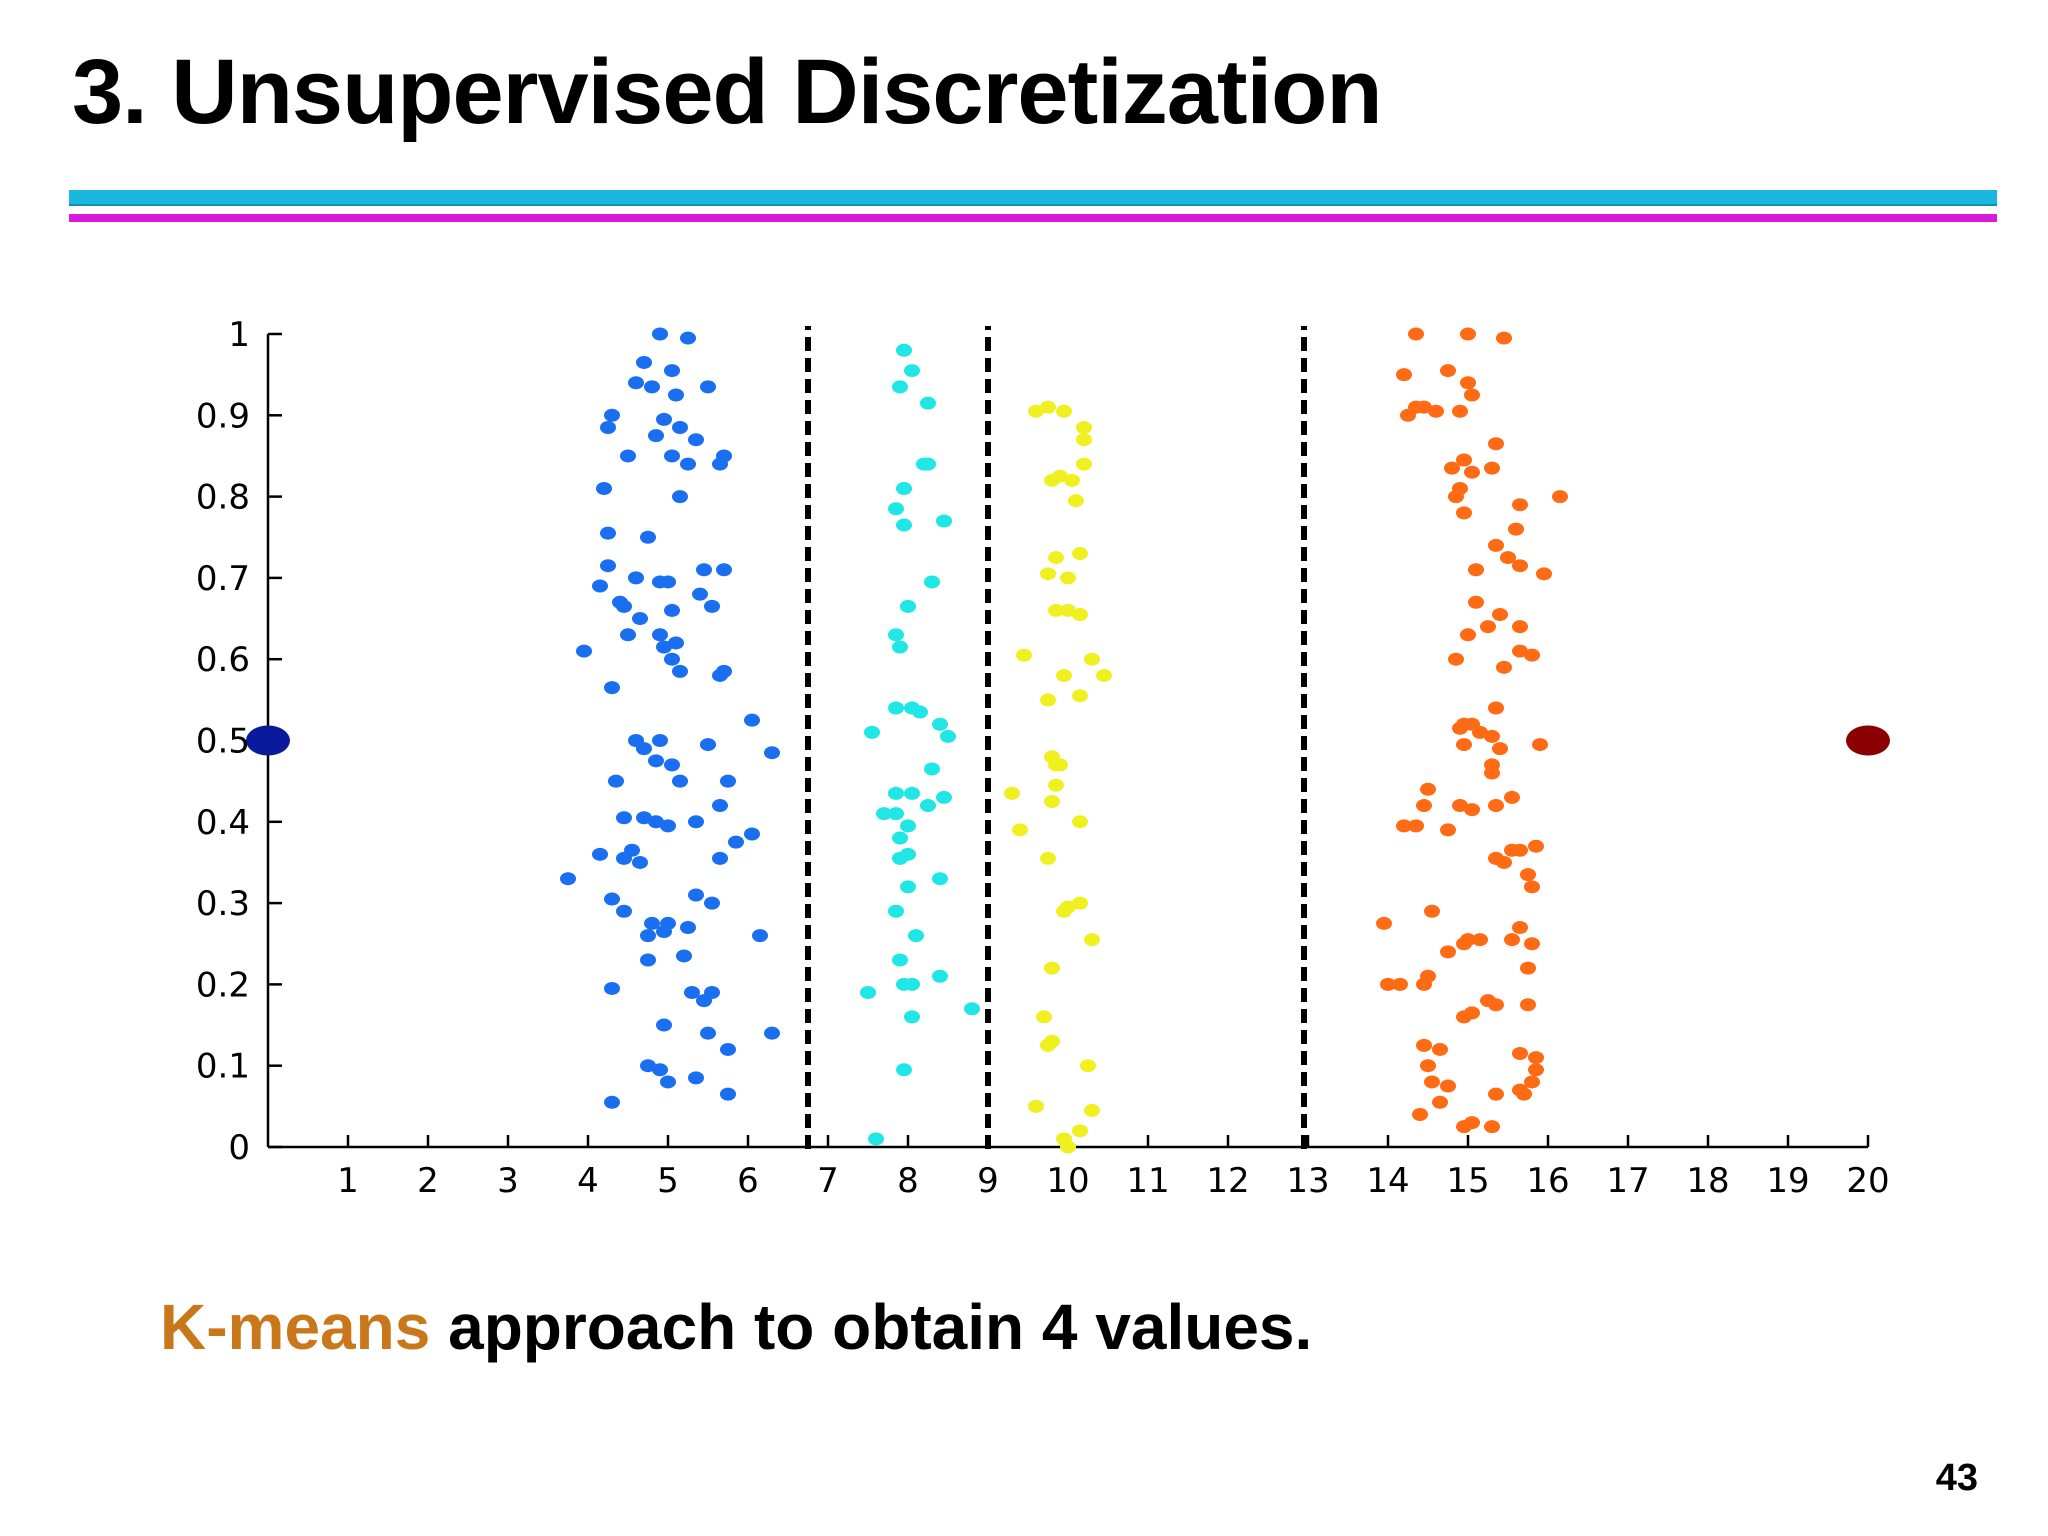  I want to click on x-tick-label: 19, so click(1787, 1181).